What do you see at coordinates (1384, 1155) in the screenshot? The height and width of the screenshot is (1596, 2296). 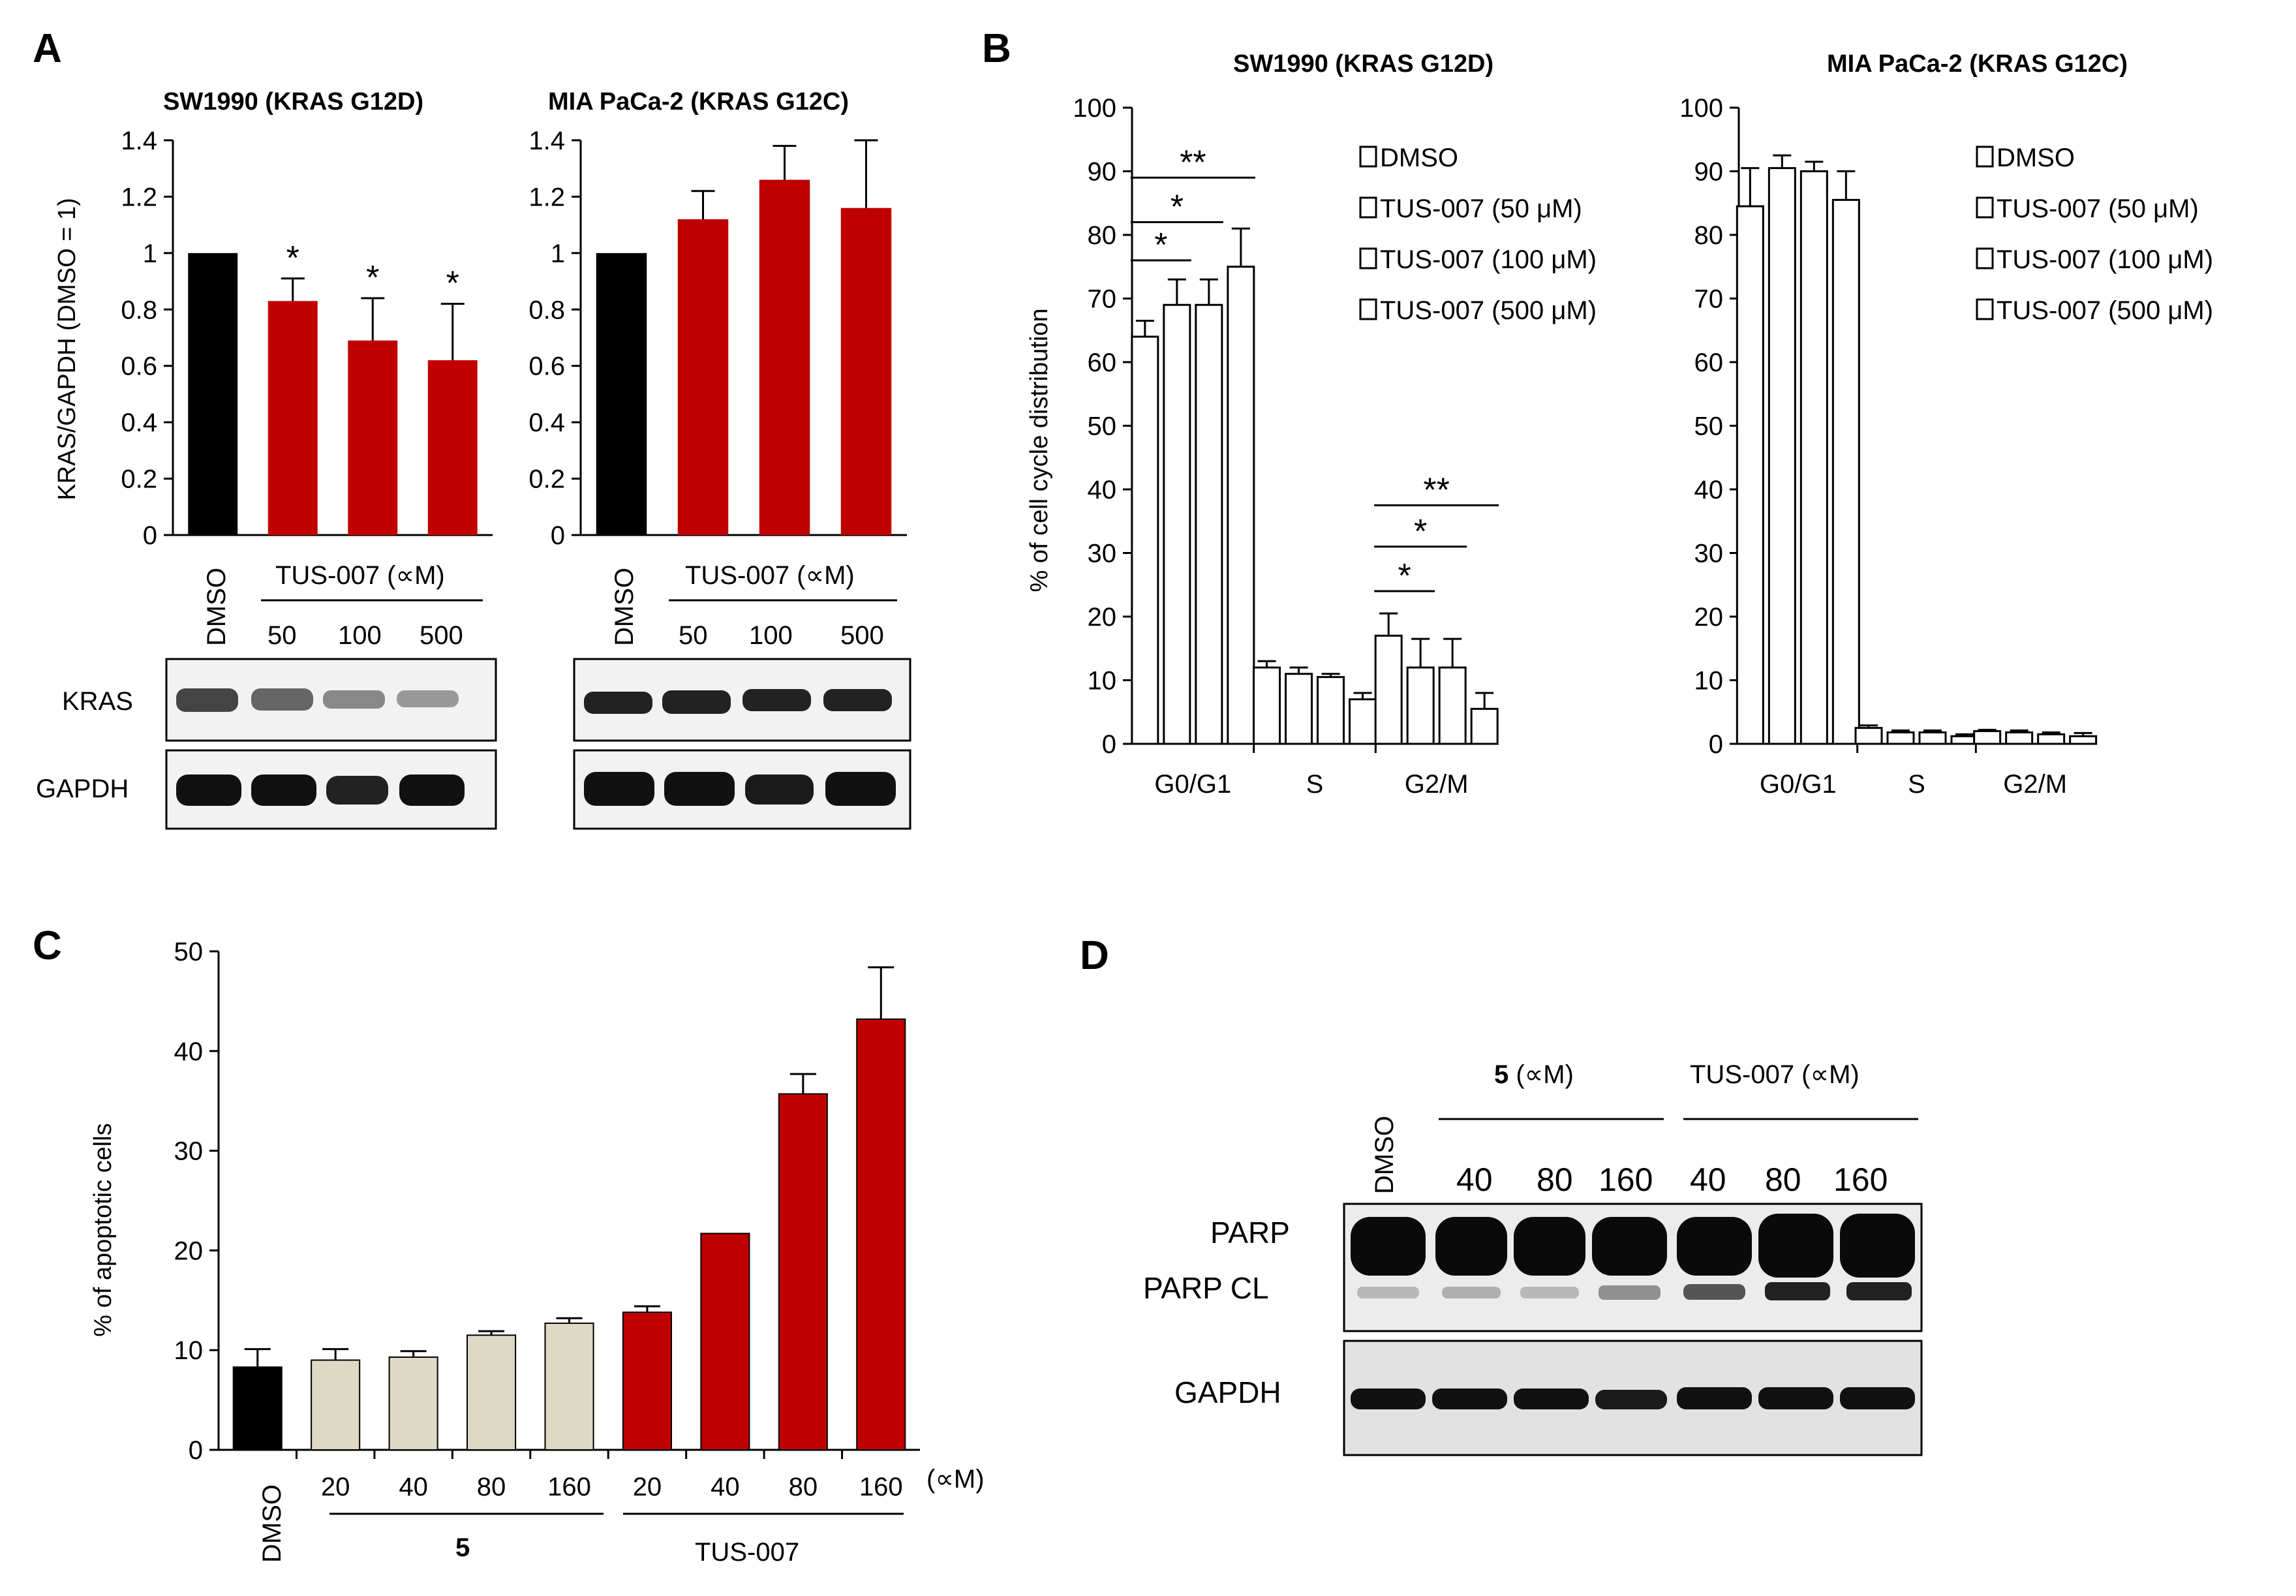 I see `blot-d-dmso-label: DMSO` at bounding box center [1384, 1155].